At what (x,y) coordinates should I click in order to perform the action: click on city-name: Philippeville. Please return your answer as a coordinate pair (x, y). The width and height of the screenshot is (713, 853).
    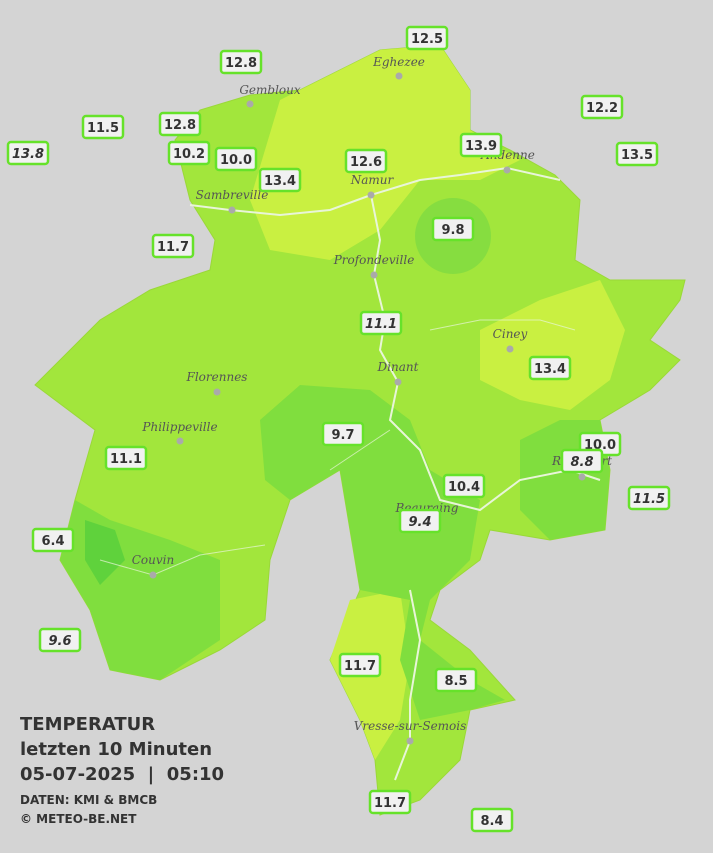
    Looking at the image, I should click on (179, 427).